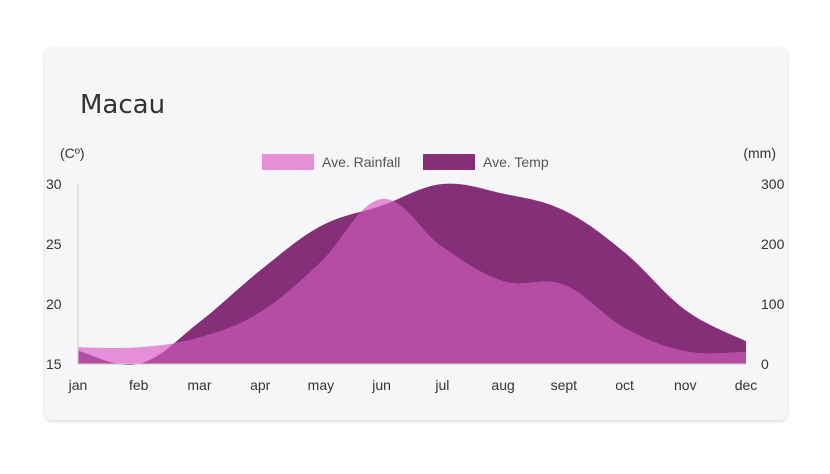 The width and height of the screenshot is (830, 474). What do you see at coordinates (361, 162) in the screenshot?
I see `legend-label-rainfall: Ave. Rainfall` at bounding box center [361, 162].